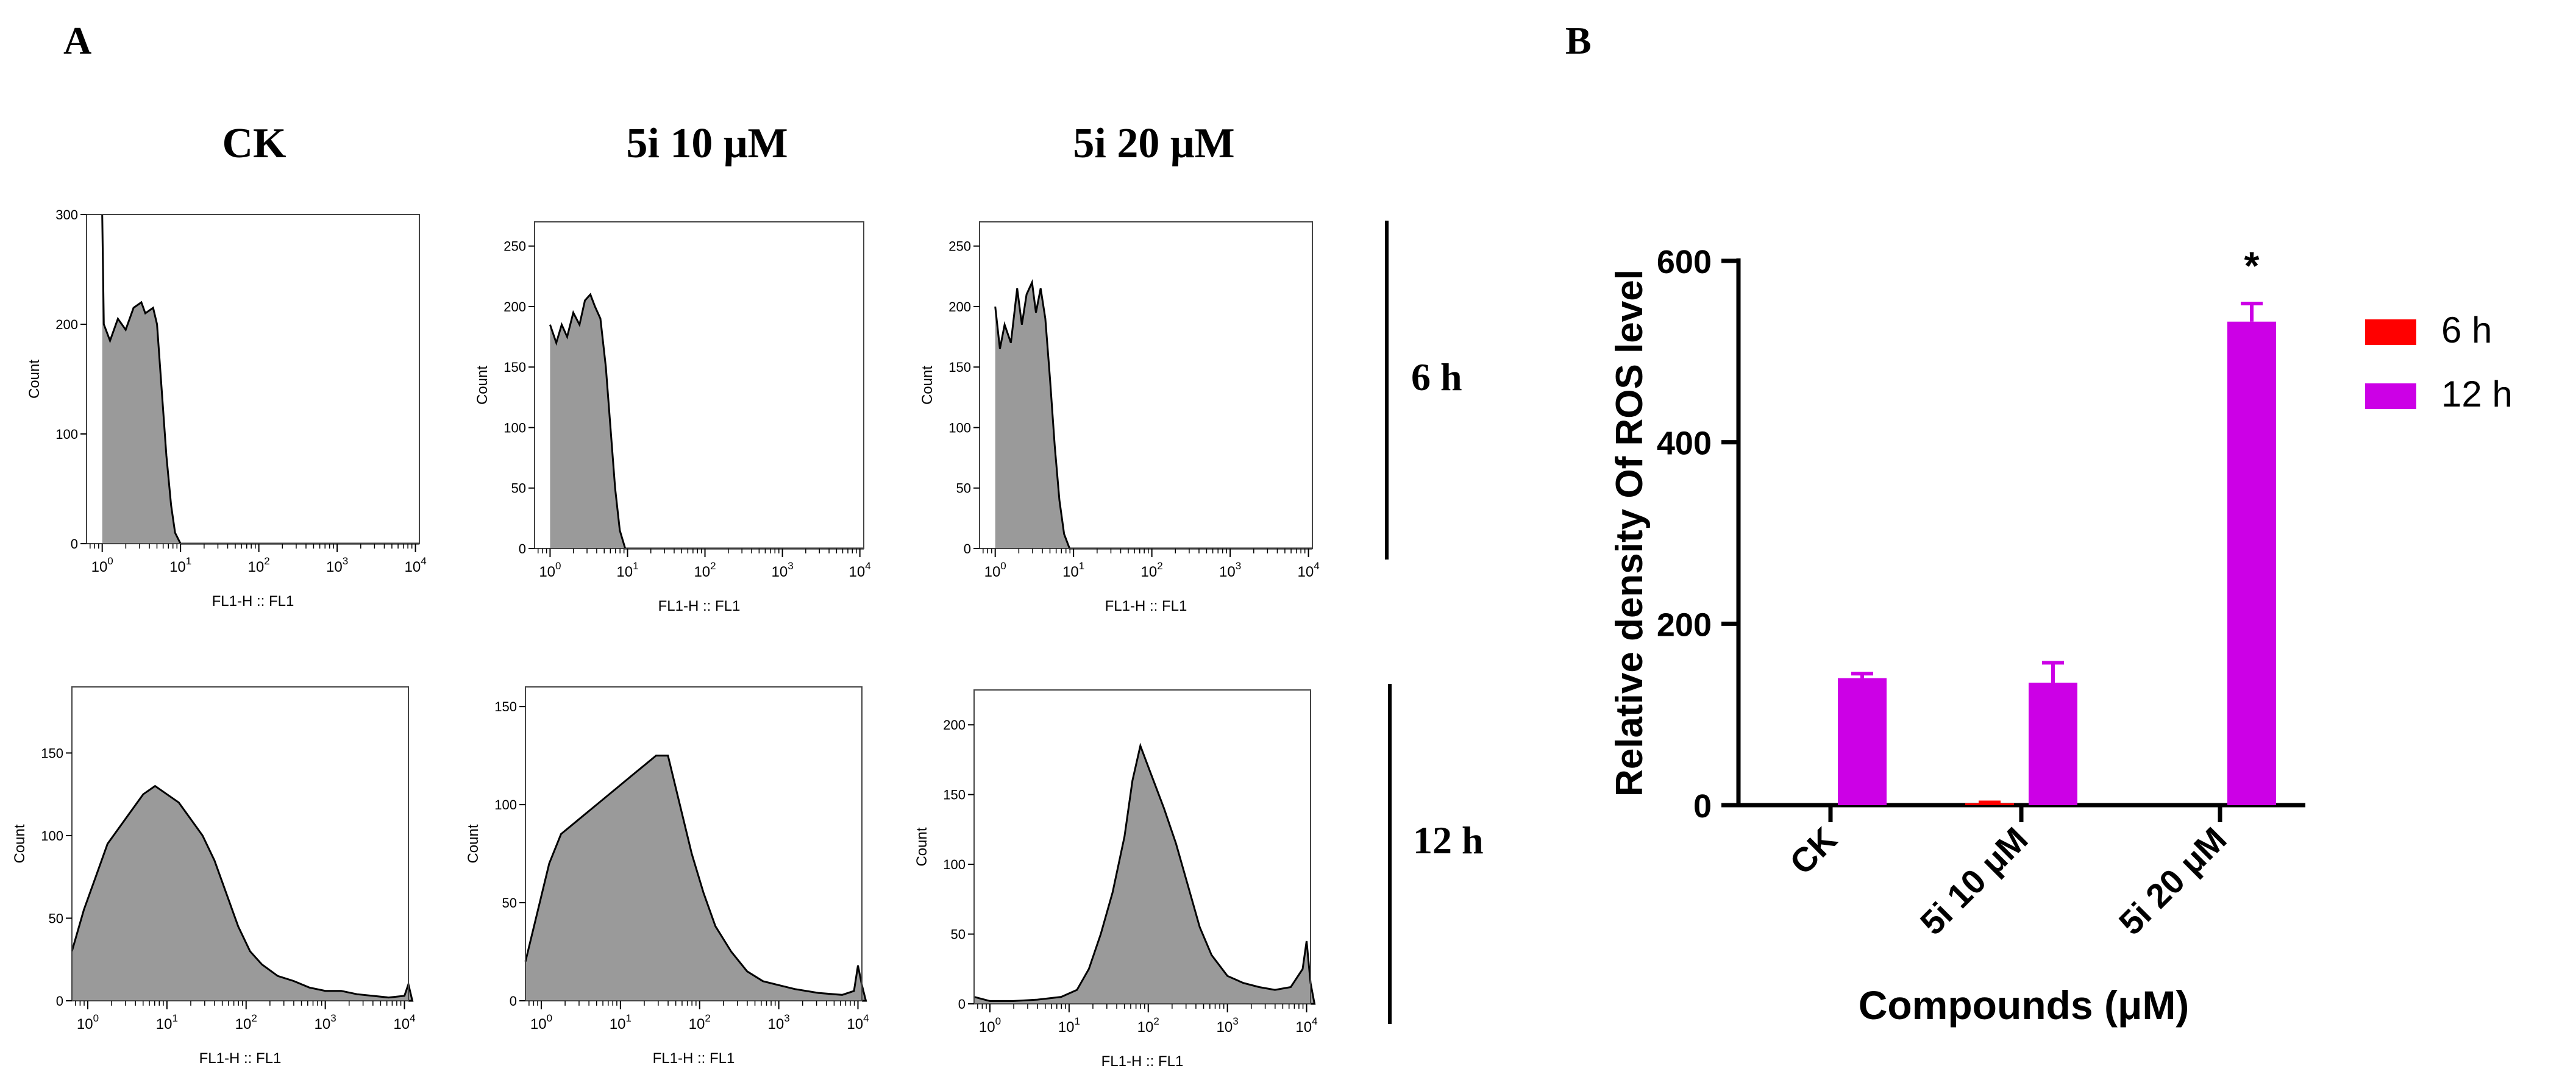 The height and width of the screenshot is (1091, 2576). What do you see at coordinates (1974, 881) in the screenshot?
I see `x-tick-label: 5i 10 μM` at bounding box center [1974, 881].